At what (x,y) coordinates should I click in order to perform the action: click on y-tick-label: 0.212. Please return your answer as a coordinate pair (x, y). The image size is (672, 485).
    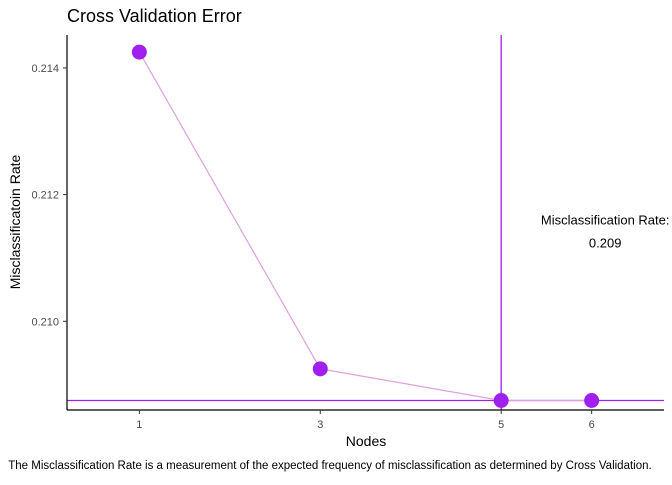
    Looking at the image, I should click on (45, 196).